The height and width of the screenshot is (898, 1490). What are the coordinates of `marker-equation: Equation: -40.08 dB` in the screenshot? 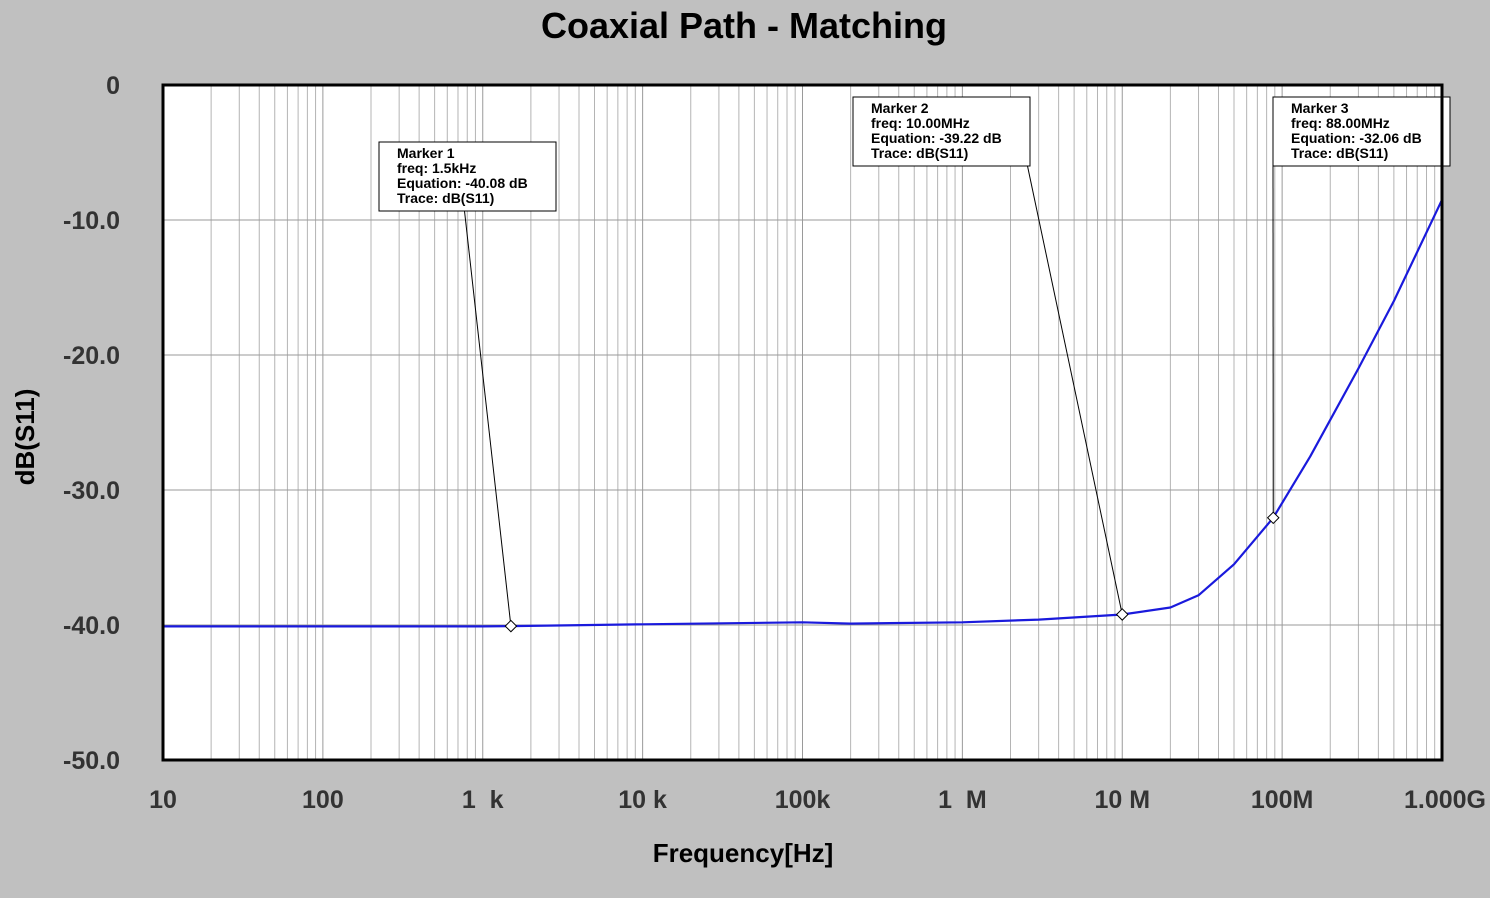 It's located at (462, 183).